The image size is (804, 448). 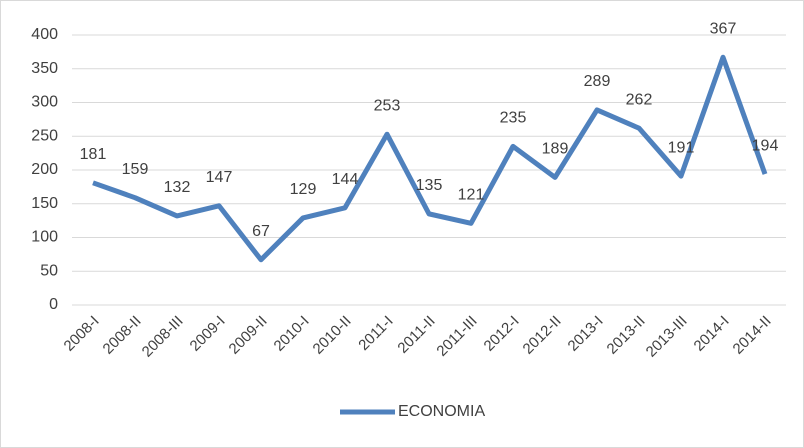 What do you see at coordinates (765, 145) in the screenshot?
I see `data-label: 194` at bounding box center [765, 145].